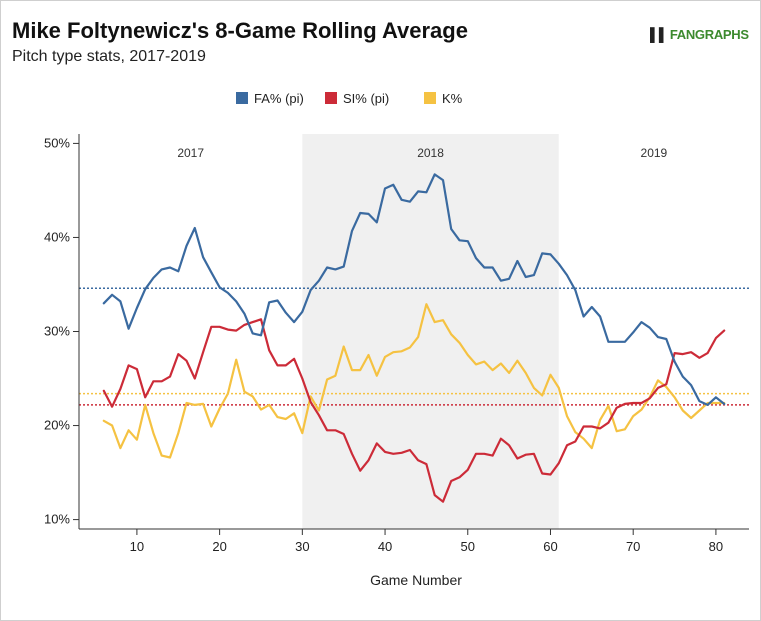  I want to click on season-label-2019: 2019, so click(654, 153).